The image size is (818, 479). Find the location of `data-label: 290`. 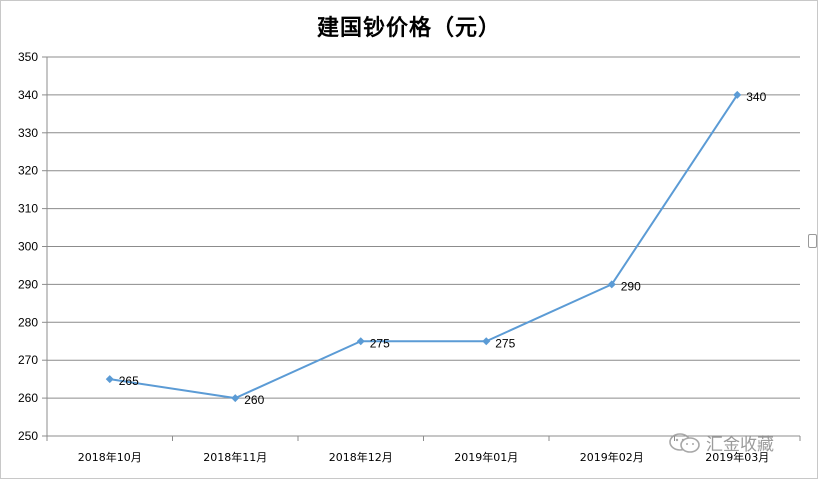

data-label: 290 is located at coordinates (631, 286).